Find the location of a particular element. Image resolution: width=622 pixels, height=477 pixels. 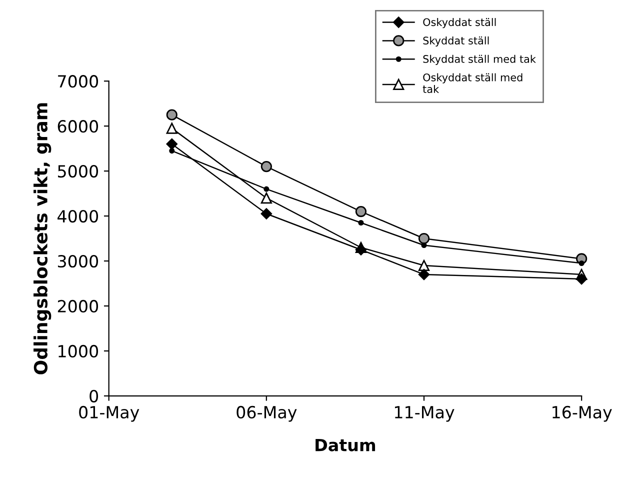

legend-label: Oskyddat ställ is located at coordinates (459, 23).